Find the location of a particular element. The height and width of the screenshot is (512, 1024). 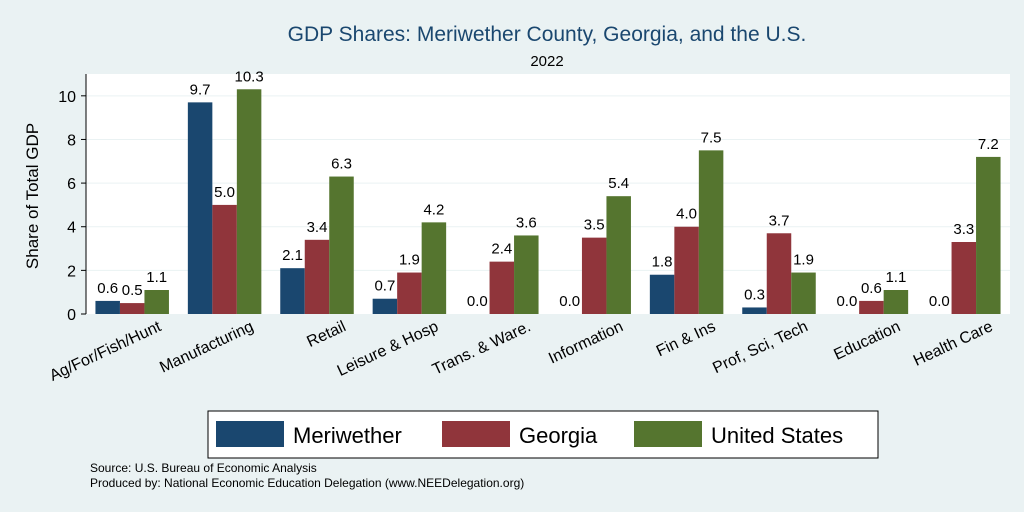

y-tick-label: 6 is located at coordinates (71, 184).